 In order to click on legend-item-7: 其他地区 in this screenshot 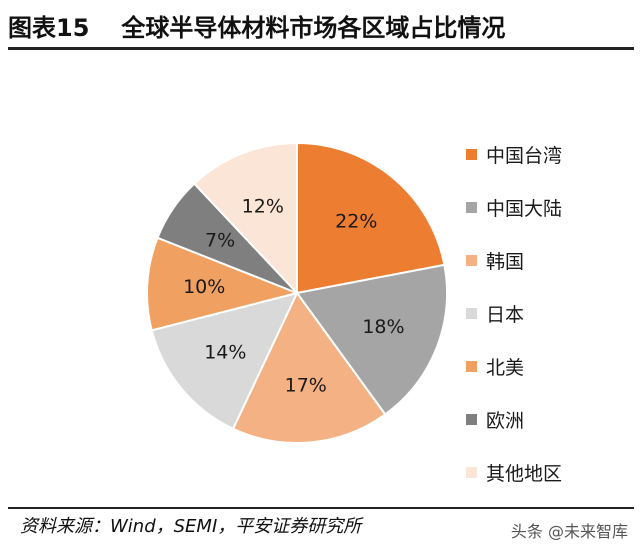, I will do `click(514, 472)`.